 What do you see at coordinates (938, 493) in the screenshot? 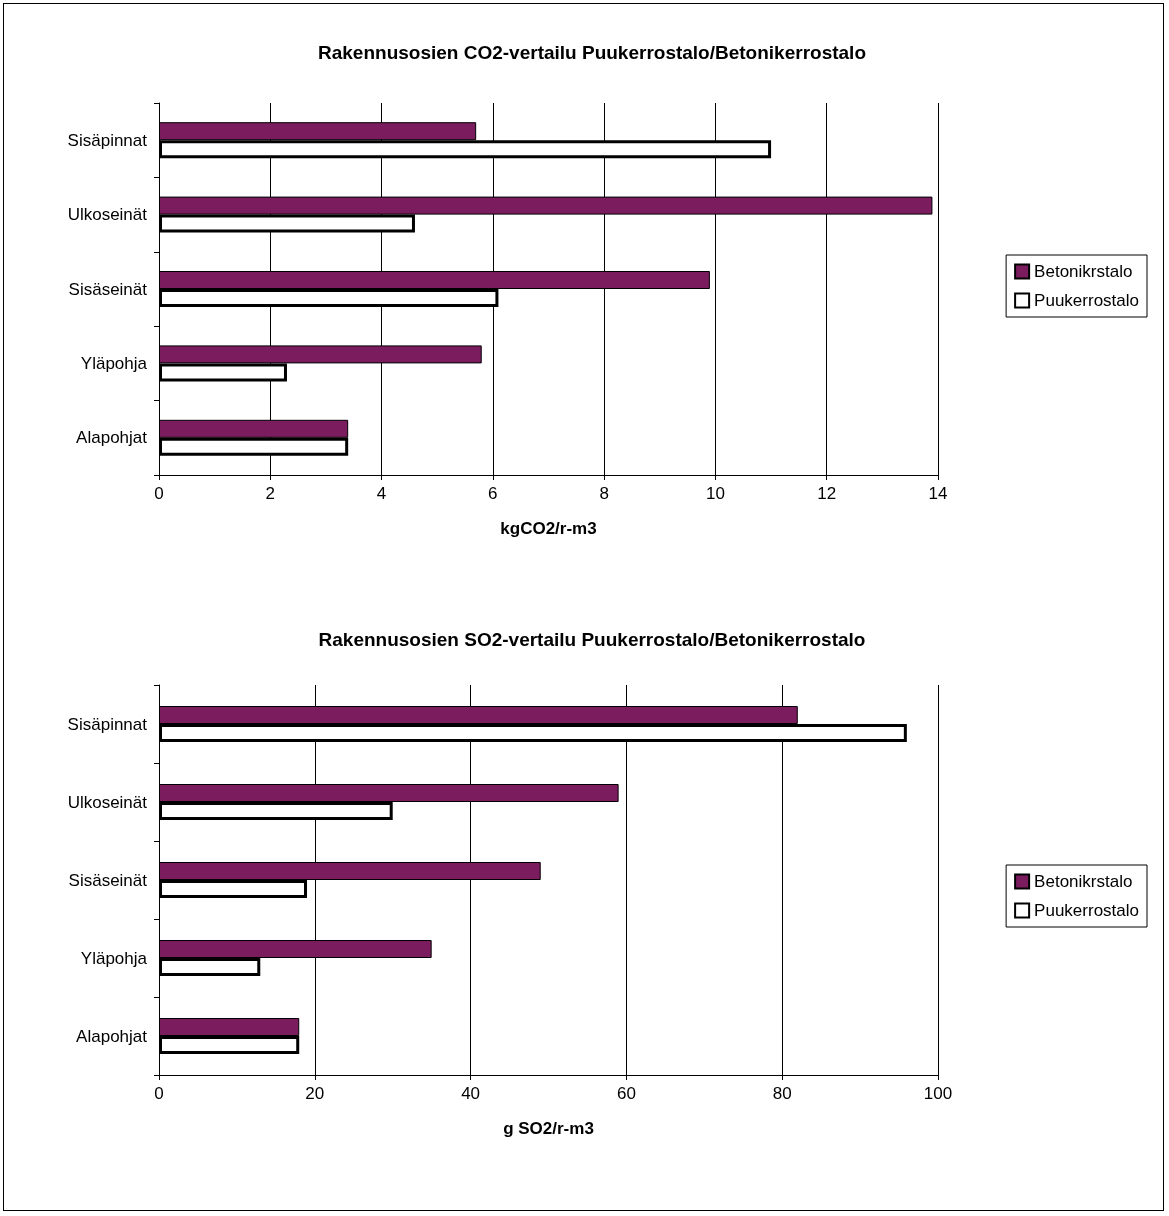
I see `x-tick-label: 14` at bounding box center [938, 493].